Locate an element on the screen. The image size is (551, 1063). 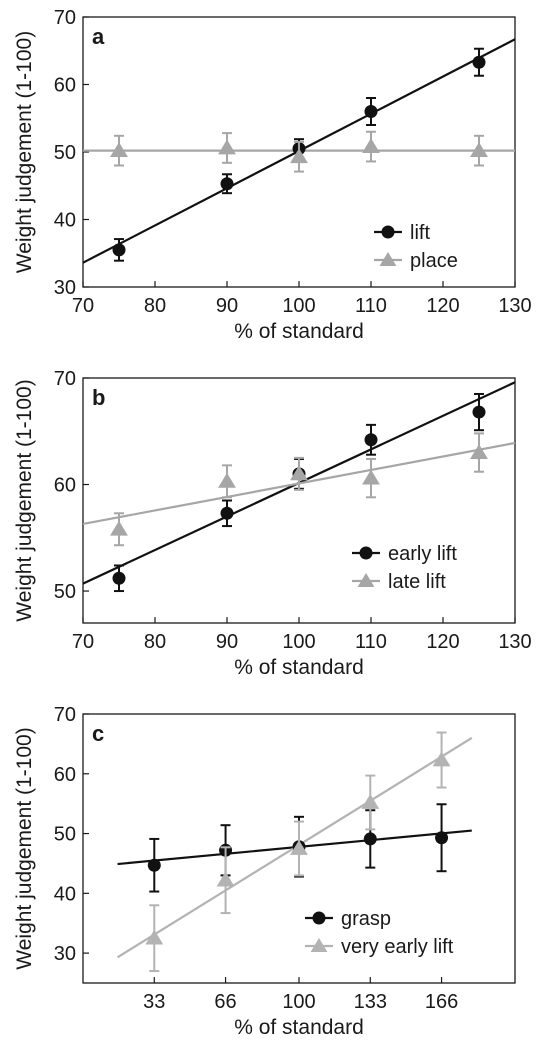
legend-label-very-early-lift: very early lift is located at coordinates (397, 947).